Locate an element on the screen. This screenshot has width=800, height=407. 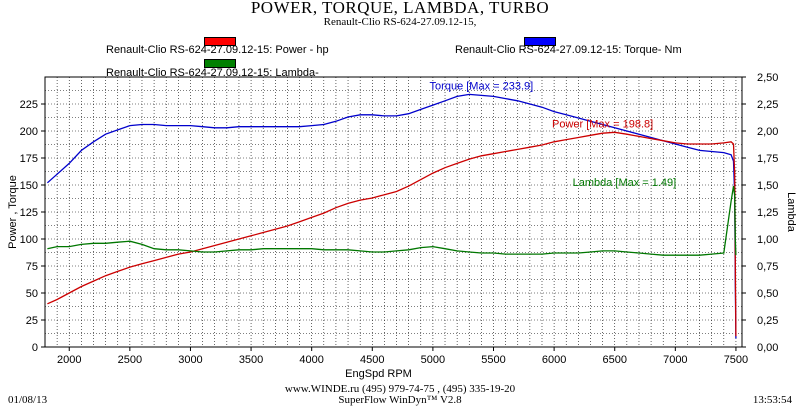
y-left-tick-label: 100 is located at coordinates (29, 240).